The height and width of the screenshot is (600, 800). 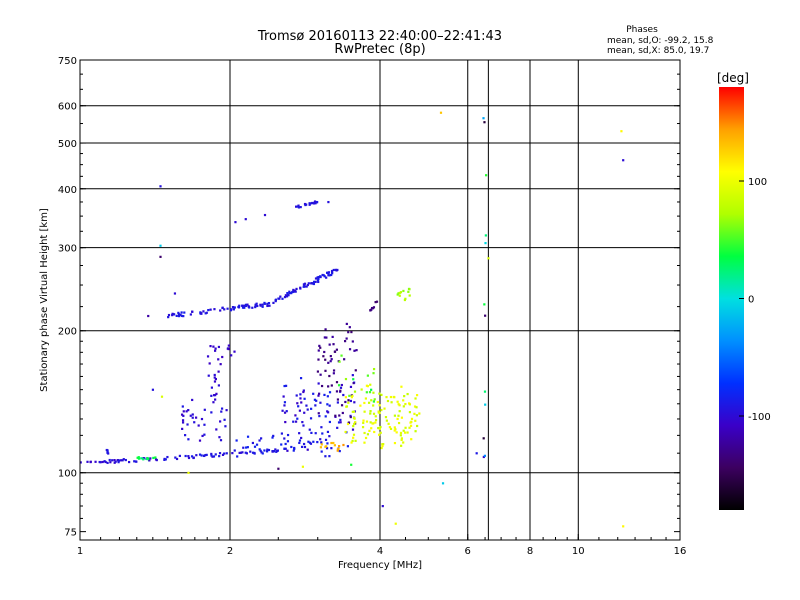 What do you see at coordinates (658, 51) in the screenshot?
I see `phase-info-x: mean, sd,X: 85.0, 19.7` at bounding box center [658, 51].